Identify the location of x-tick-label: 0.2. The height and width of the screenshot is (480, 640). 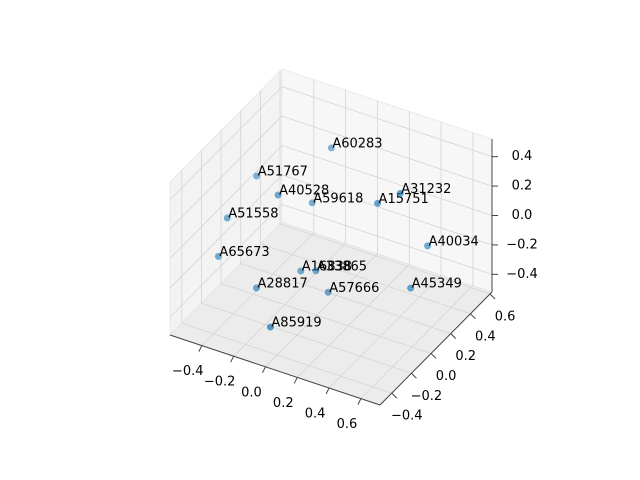
(283, 403).